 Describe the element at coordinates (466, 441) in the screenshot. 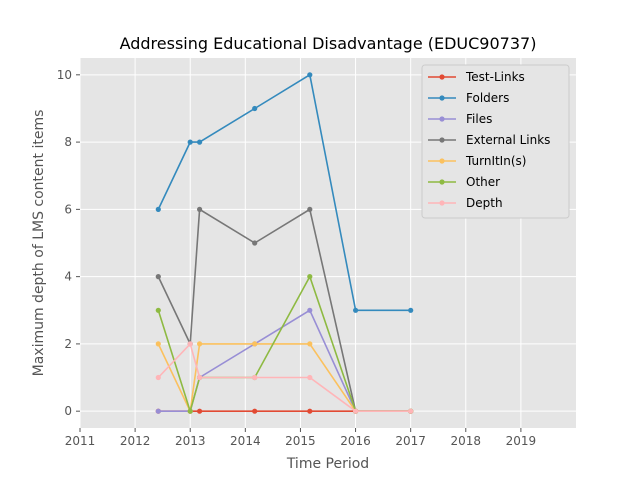

I see `x-tick-label: 2018` at that location.